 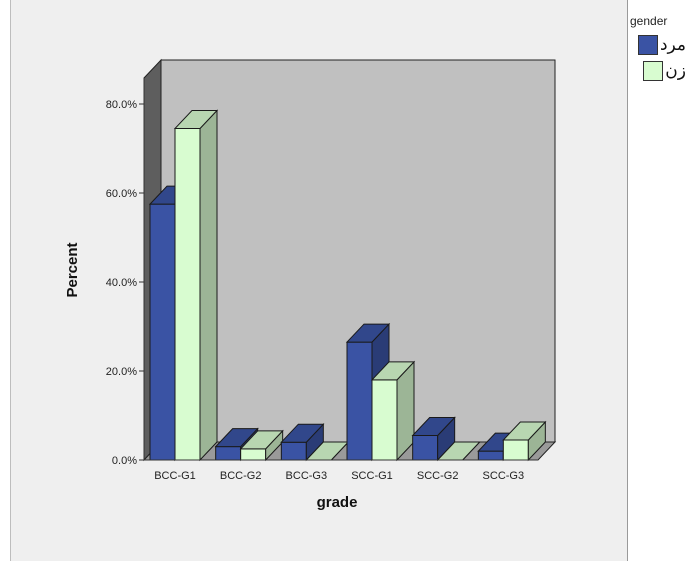 I want to click on x-tick-label: SCC-G3, so click(x=504, y=476).